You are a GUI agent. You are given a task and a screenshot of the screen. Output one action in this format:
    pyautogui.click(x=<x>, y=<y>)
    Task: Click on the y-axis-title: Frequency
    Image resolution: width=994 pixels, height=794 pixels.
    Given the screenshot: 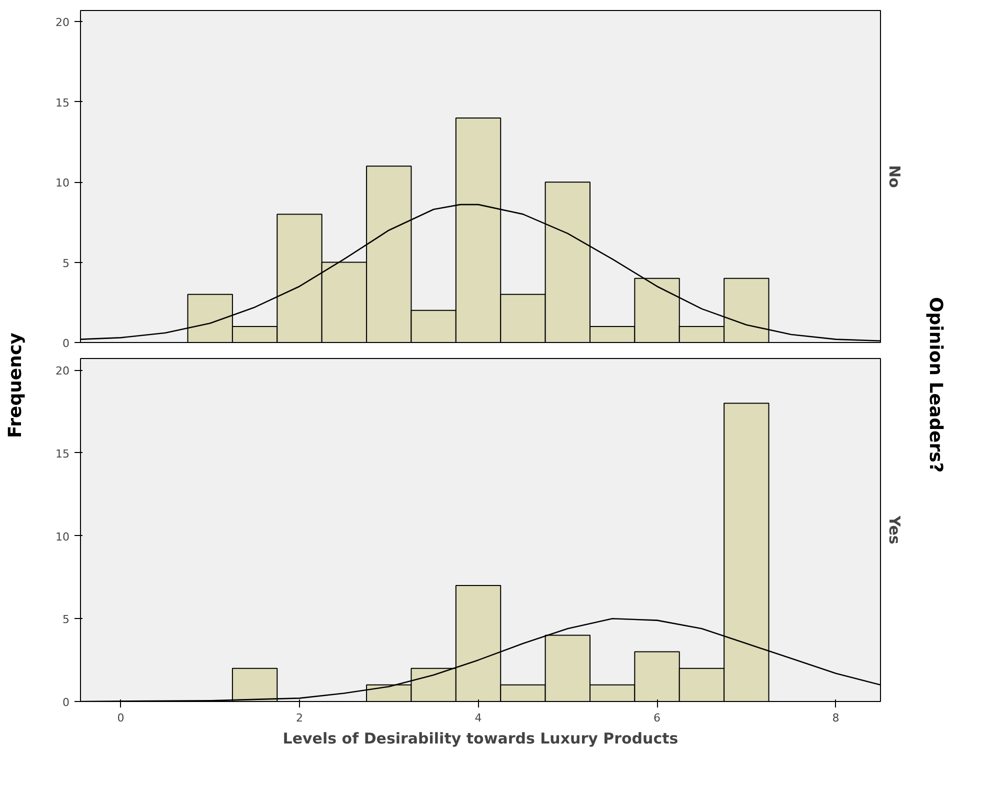 What is the action you would take?
    pyautogui.click(x=15, y=385)
    